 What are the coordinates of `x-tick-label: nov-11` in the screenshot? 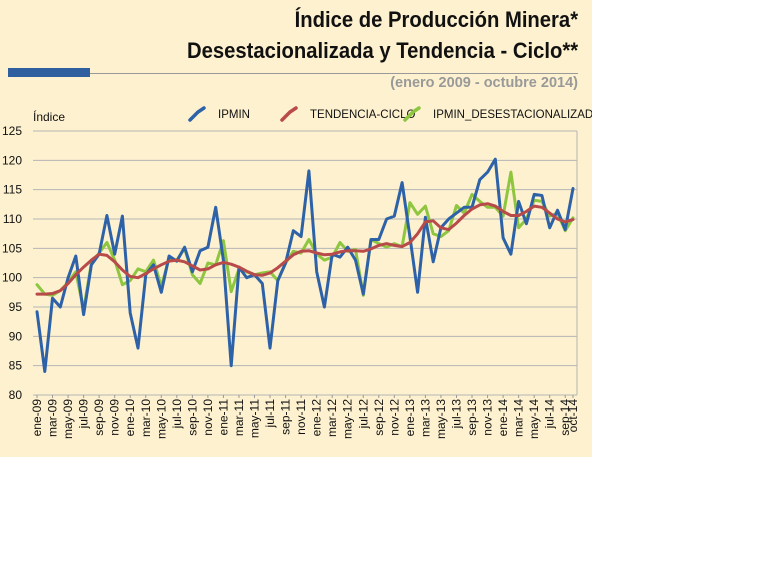 It's located at (301, 417).